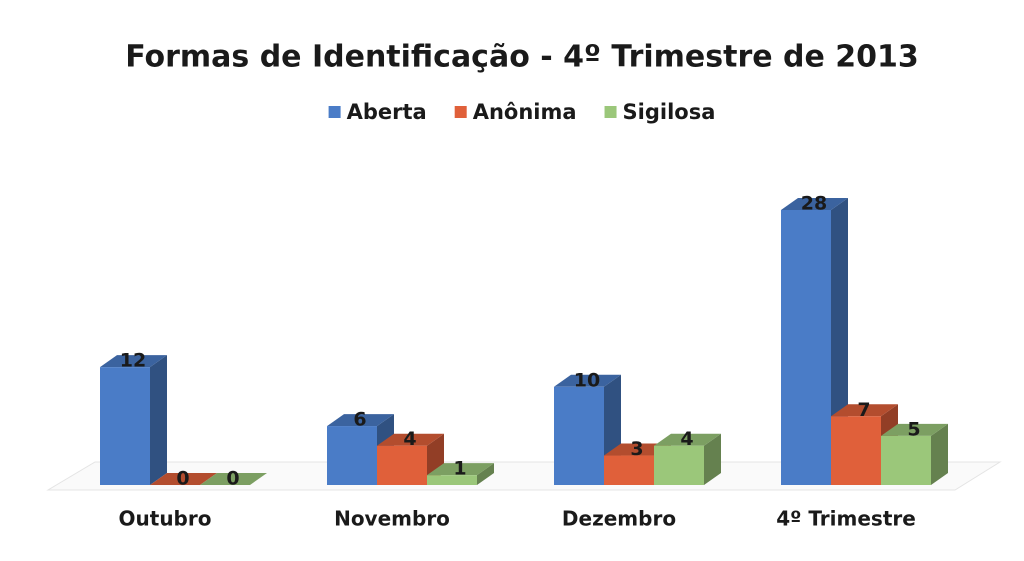  I want to click on data-label: 3, so click(636, 449).